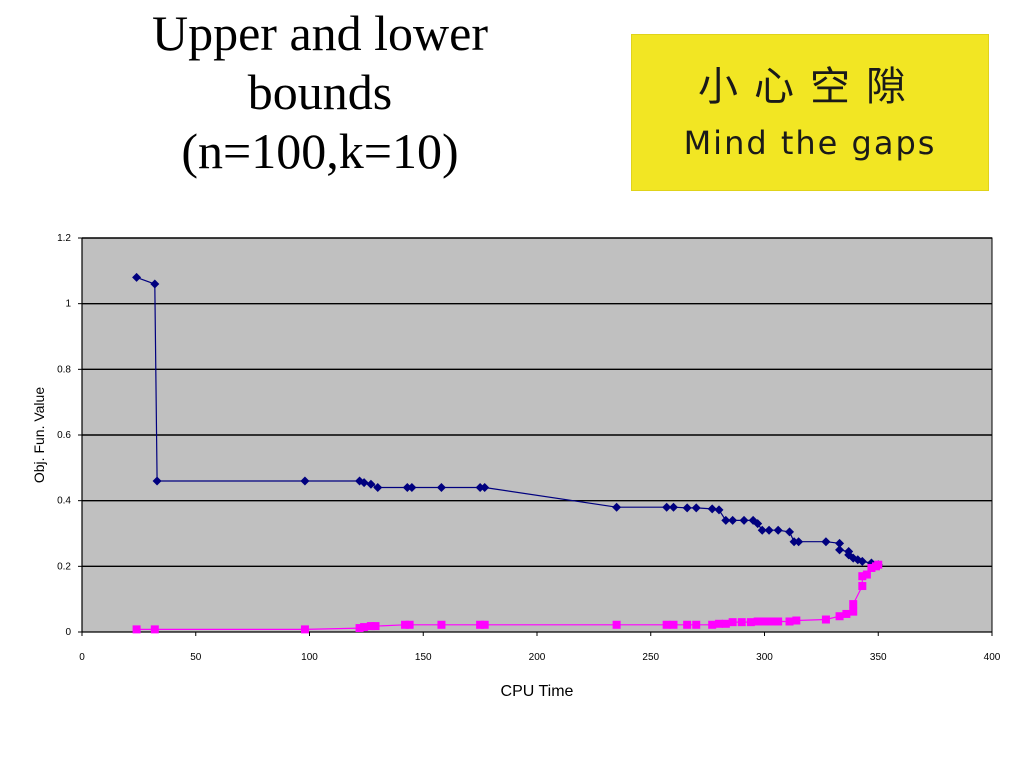  I want to click on y-tick-label: 0, so click(68, 632).